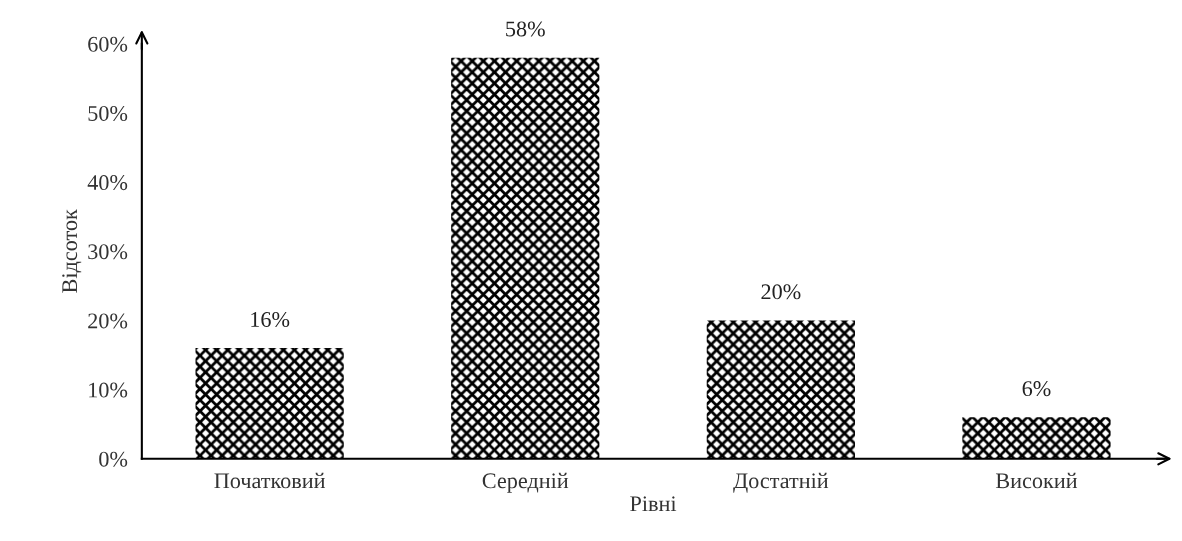 This screenshot has width=1182, height=541. I want to click on y-tick-label: 40%, so click(107, 183).